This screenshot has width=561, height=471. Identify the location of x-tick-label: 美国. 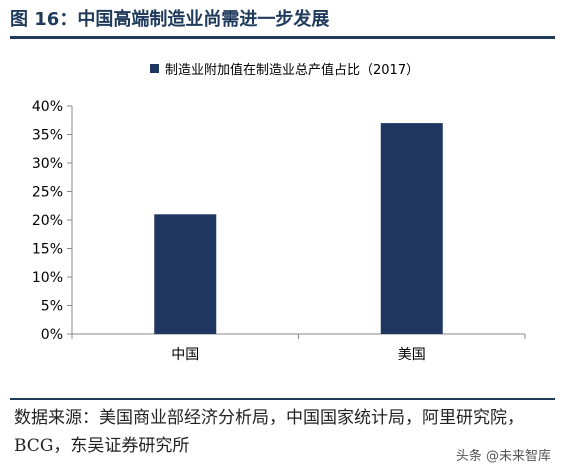
(412, 355).